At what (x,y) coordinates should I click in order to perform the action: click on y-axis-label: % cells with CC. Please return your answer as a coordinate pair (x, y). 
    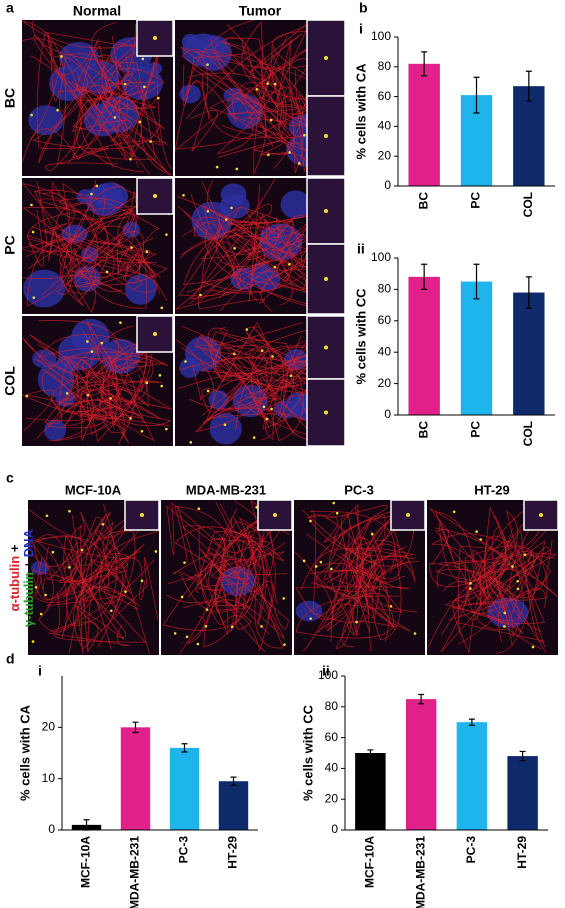
    Looking at the image, I should click on (360, 336).